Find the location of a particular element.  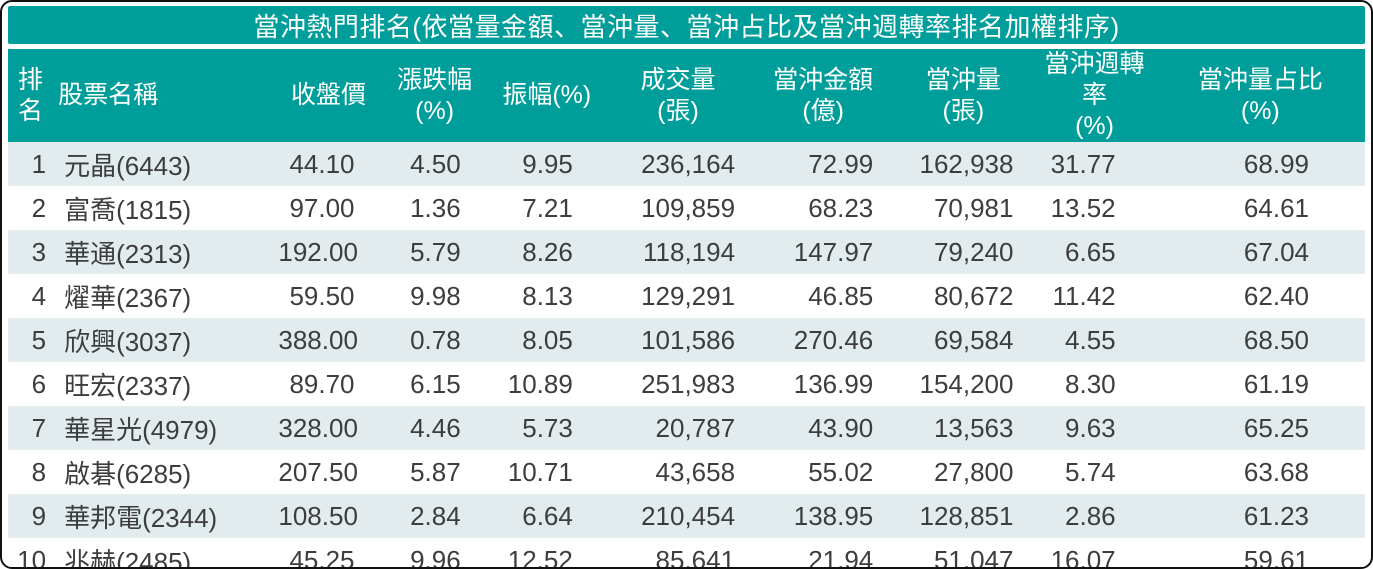

cell-amt: 68.23 is located at coordinates (841, 207).